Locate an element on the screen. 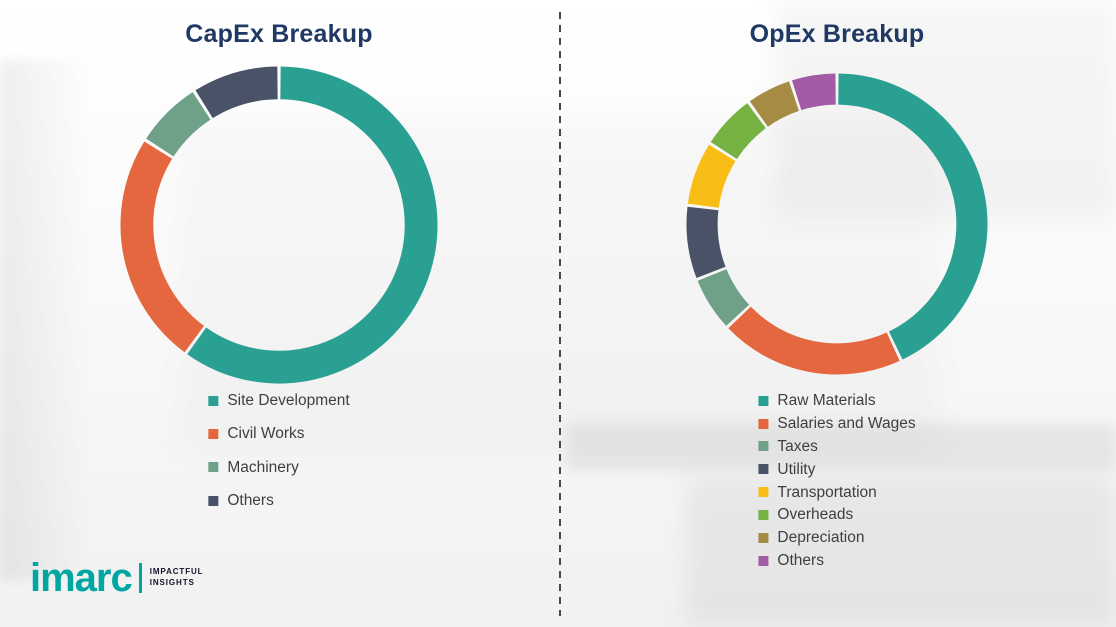  legend-item: Civil Works is located at coordinates (278, 433).